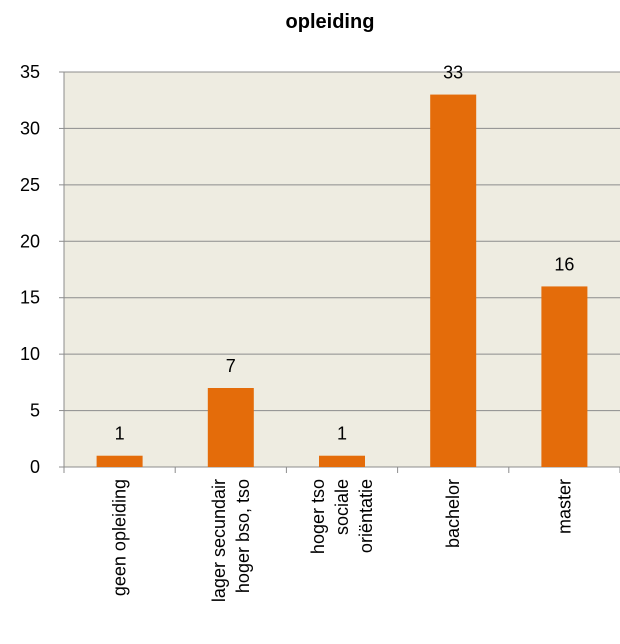  Describe the element at coordinates (453, 73) in the screenshot. I see `data-label: 33` at that location.